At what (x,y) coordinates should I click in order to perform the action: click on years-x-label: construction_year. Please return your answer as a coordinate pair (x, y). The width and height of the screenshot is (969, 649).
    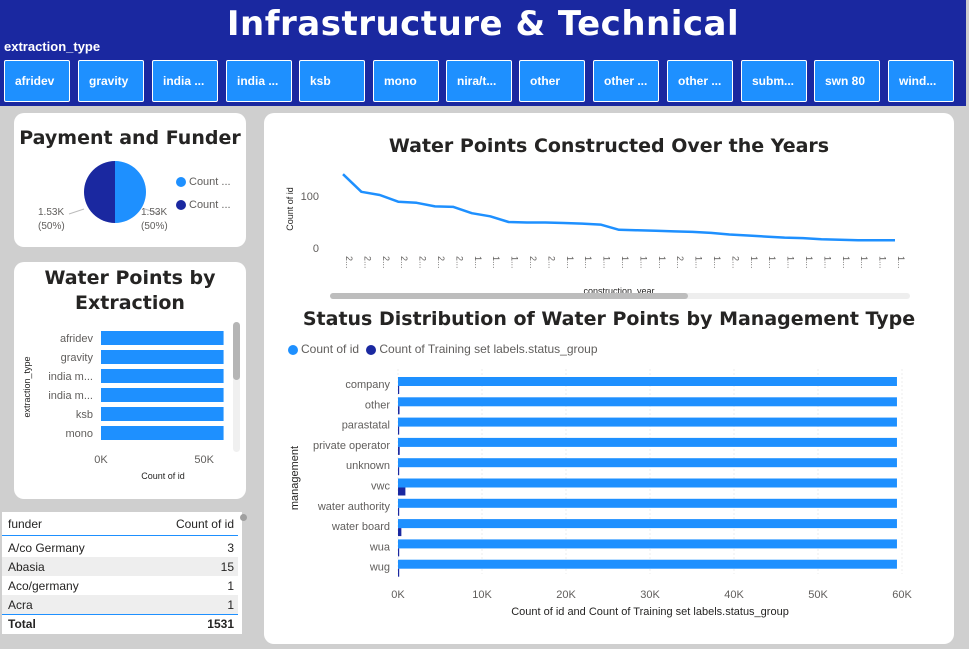
    Looking at the image, I should click on (618, 291).